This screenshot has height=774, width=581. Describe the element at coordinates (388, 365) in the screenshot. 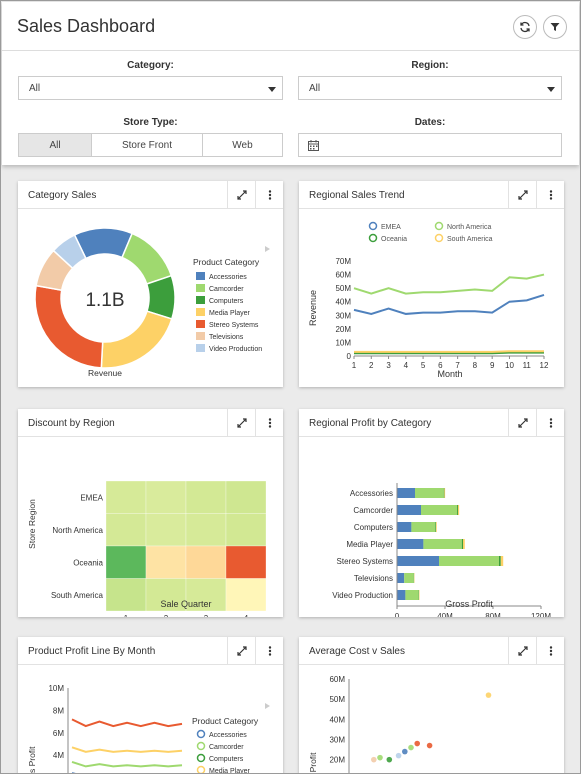

I see `x-tick-label: 3` at that location.